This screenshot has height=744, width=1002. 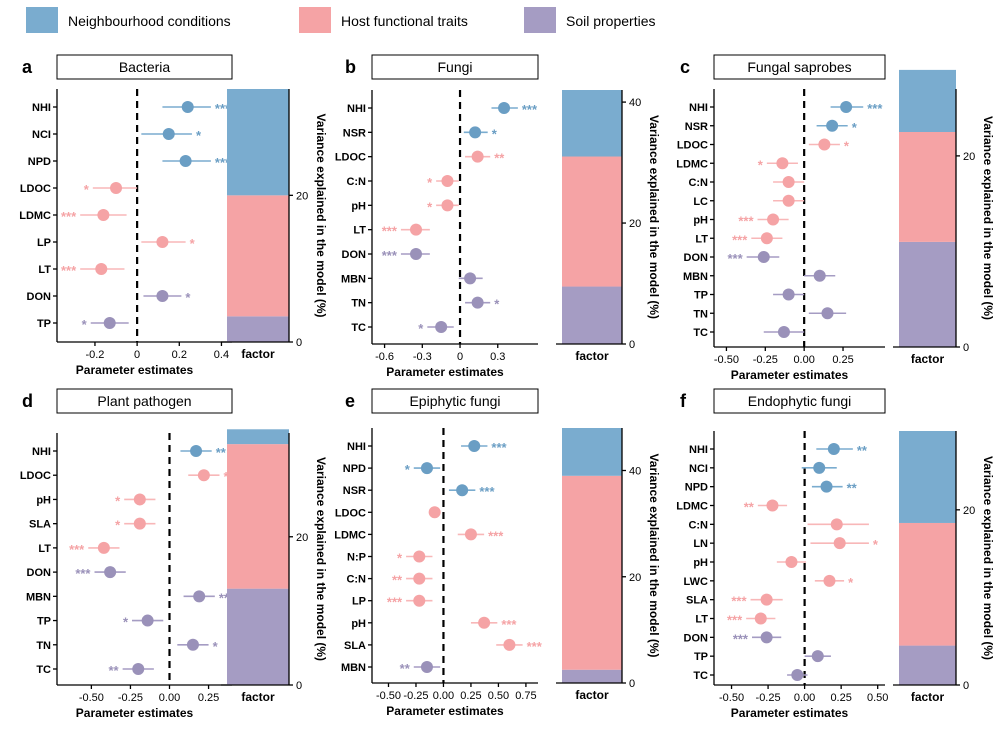 What do you see at coordinates (685, 67) in the screenshot?
I see `panel-letter: c` at bounding box center [685, 67].